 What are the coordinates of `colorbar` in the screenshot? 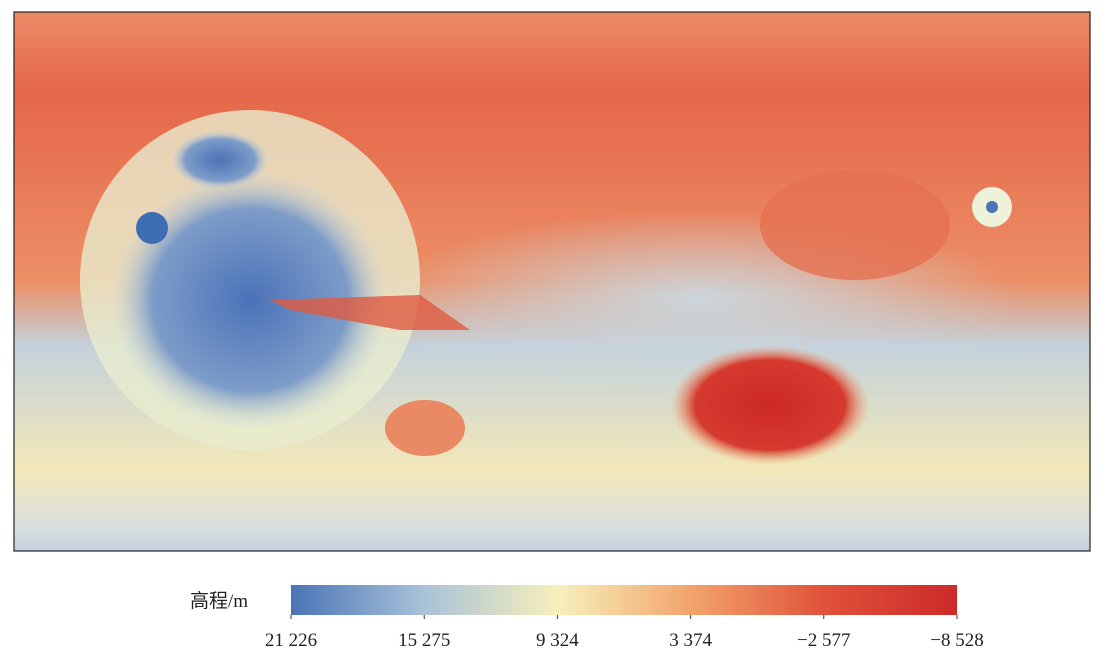 It's located at (624, 600).